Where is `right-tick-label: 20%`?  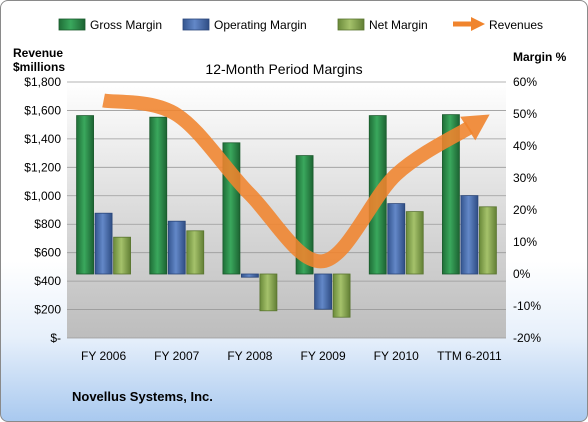
right-tick-label: 20% is located at coordinates (525, 210).